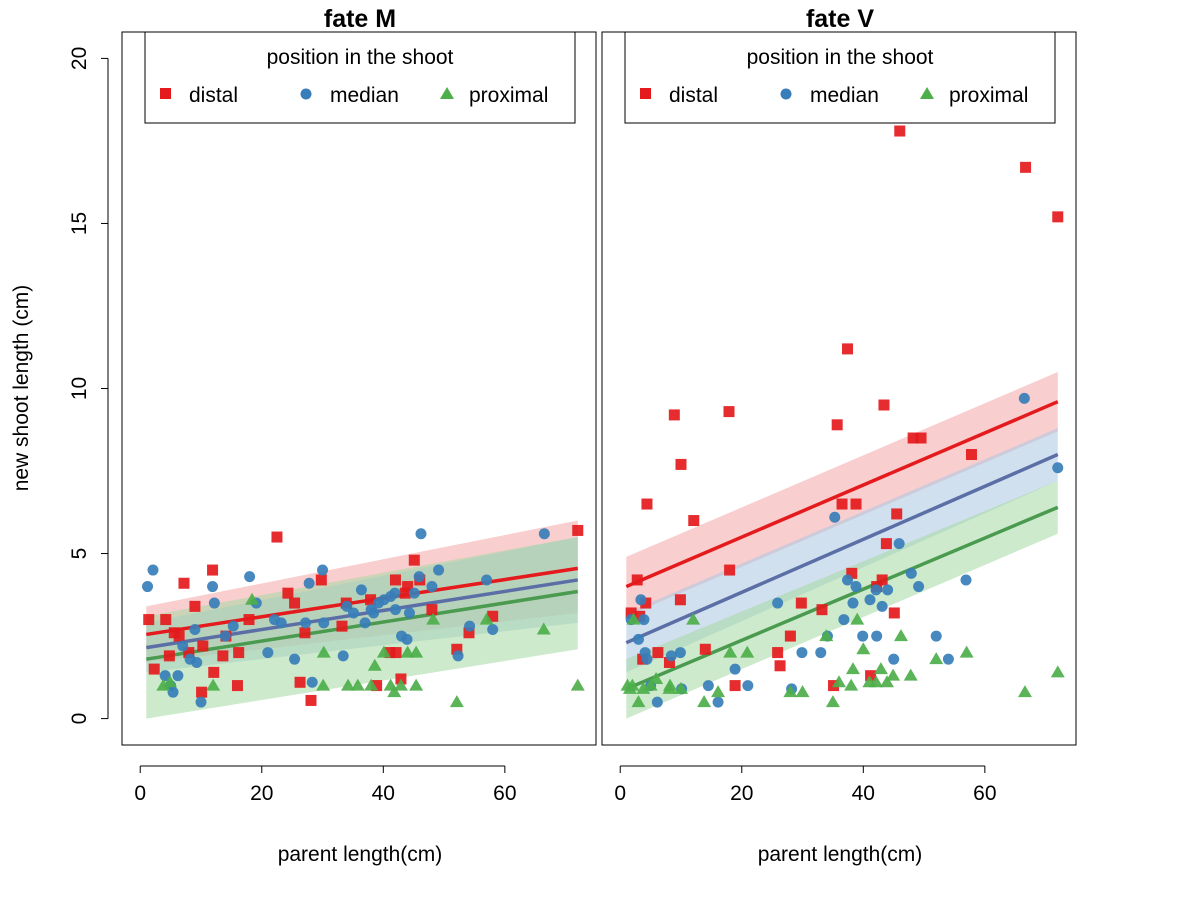 This screenshot has height=900, width=1200. What do you see at coordinates (21, 388) in the screenshot?
I see `y-axis-label: new shoot length (cm)` at bounding box center [21, 388].